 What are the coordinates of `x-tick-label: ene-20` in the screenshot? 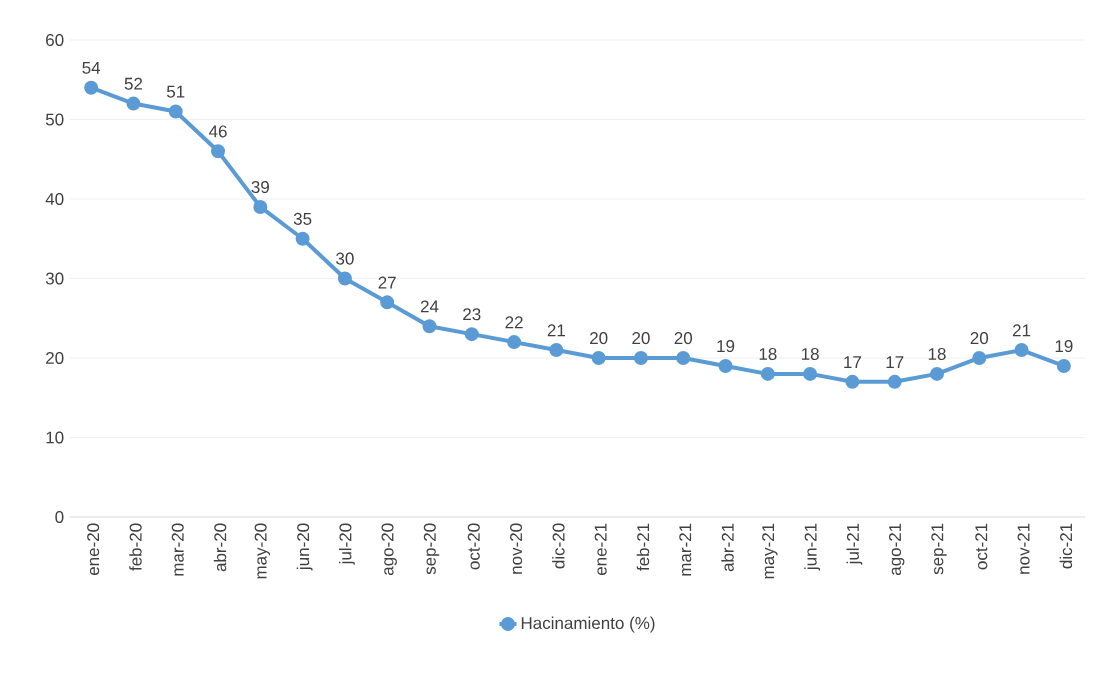 It's located at (93, 549).